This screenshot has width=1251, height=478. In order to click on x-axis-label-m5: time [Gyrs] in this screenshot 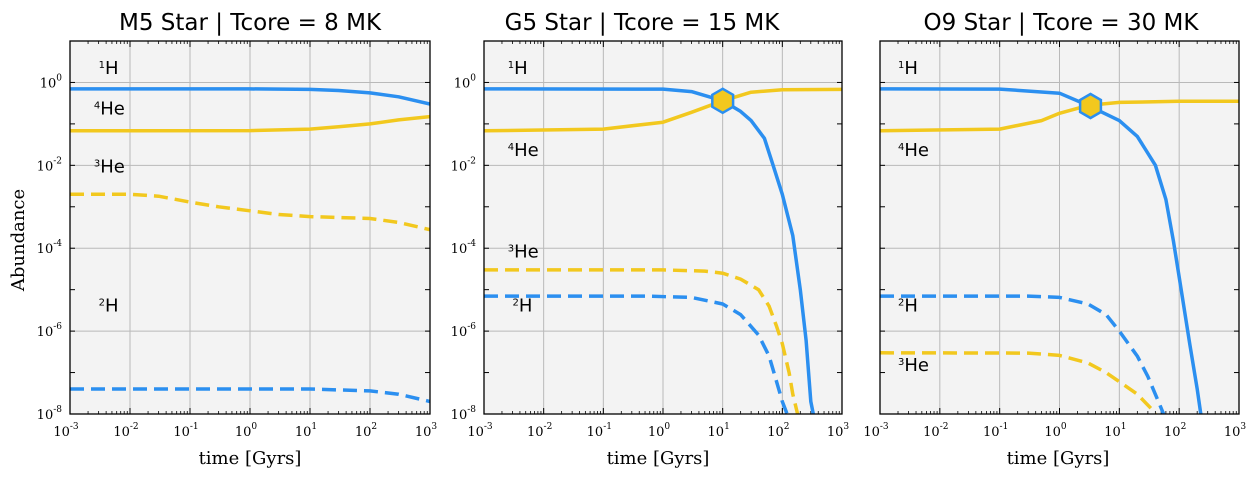, I will do `click(250, 458)`.